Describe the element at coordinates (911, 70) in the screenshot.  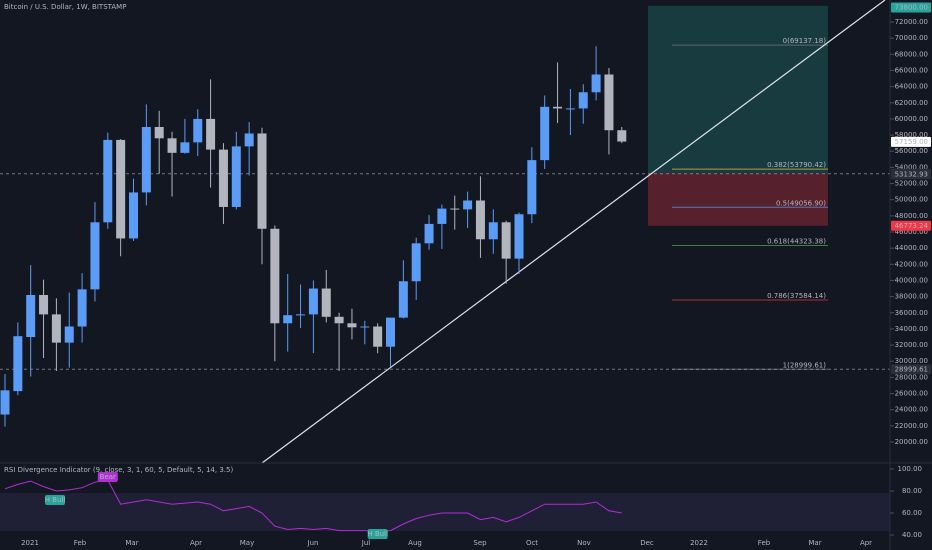
I see `y-tick-label: 66000.00` at that location.